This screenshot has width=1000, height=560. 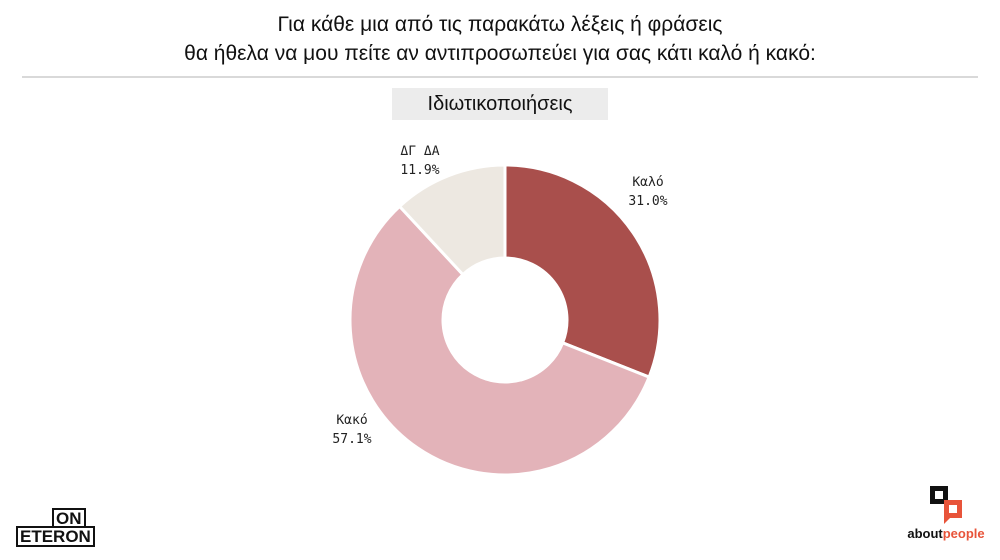 I want to click on slice-label-0: Καλό, so click(x=647, y=182).